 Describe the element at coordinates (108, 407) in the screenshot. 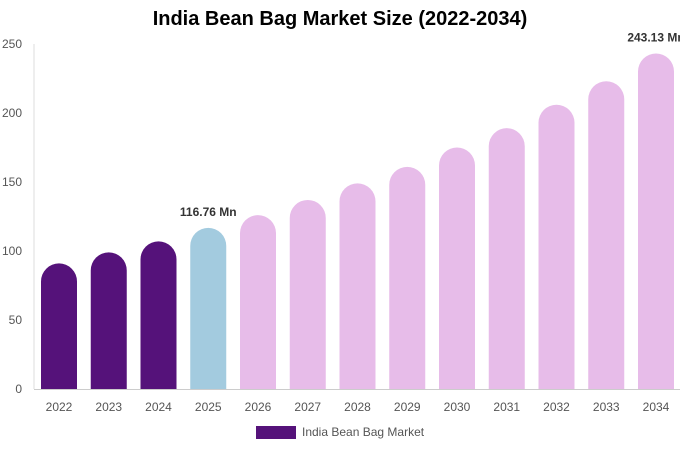

I see `x-tick-label: 2023` at that location.